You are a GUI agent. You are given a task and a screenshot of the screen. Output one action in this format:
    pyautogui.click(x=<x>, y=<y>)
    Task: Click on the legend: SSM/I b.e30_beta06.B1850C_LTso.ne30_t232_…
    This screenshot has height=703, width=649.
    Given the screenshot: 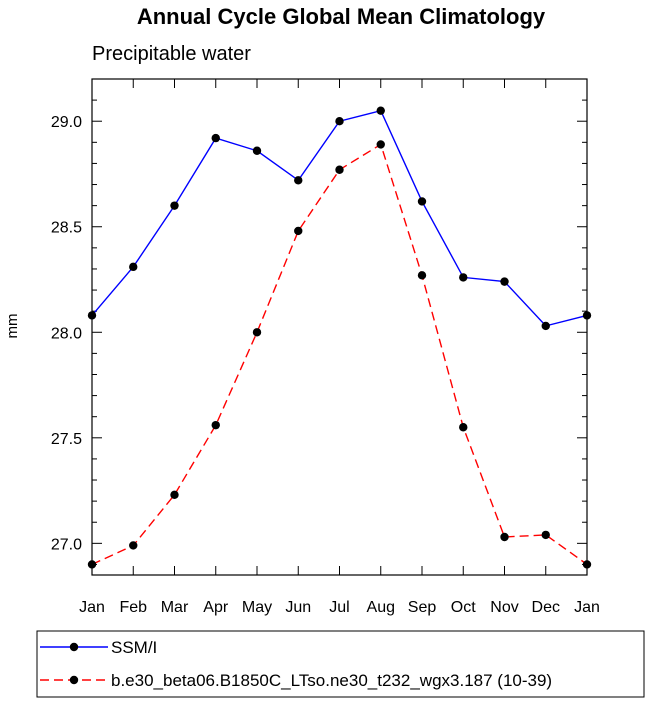 What is the action you would take?
    pyautogui.click(x=340, y=664)
    